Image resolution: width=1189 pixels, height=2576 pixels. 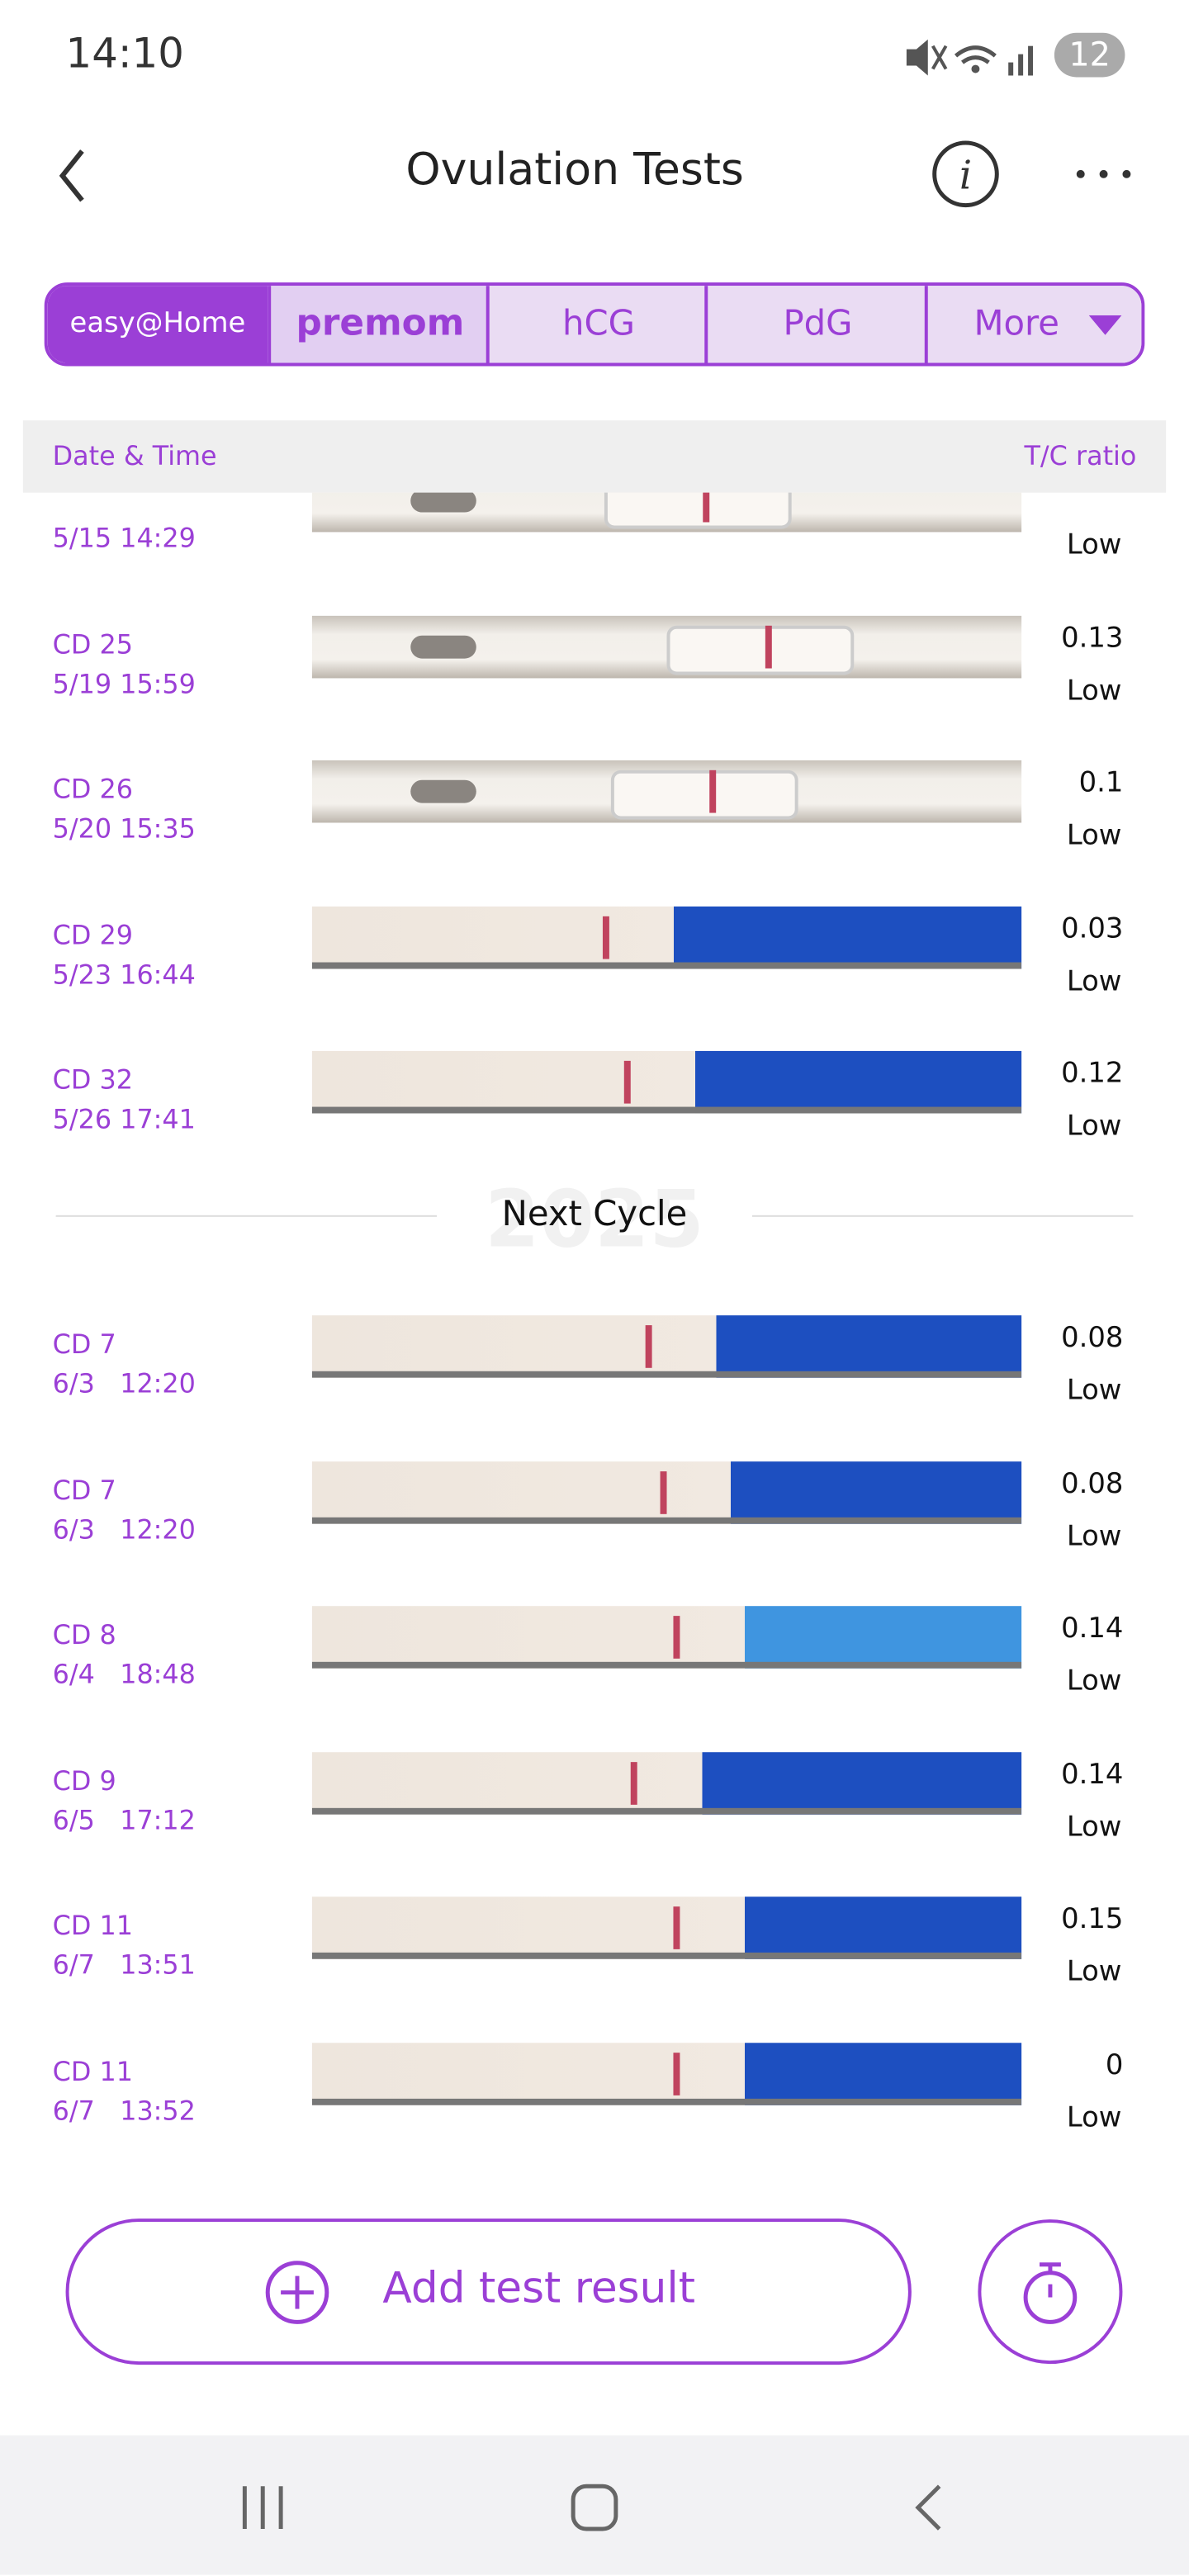 I want to click on info-button: i, so click(x=966, y=174).